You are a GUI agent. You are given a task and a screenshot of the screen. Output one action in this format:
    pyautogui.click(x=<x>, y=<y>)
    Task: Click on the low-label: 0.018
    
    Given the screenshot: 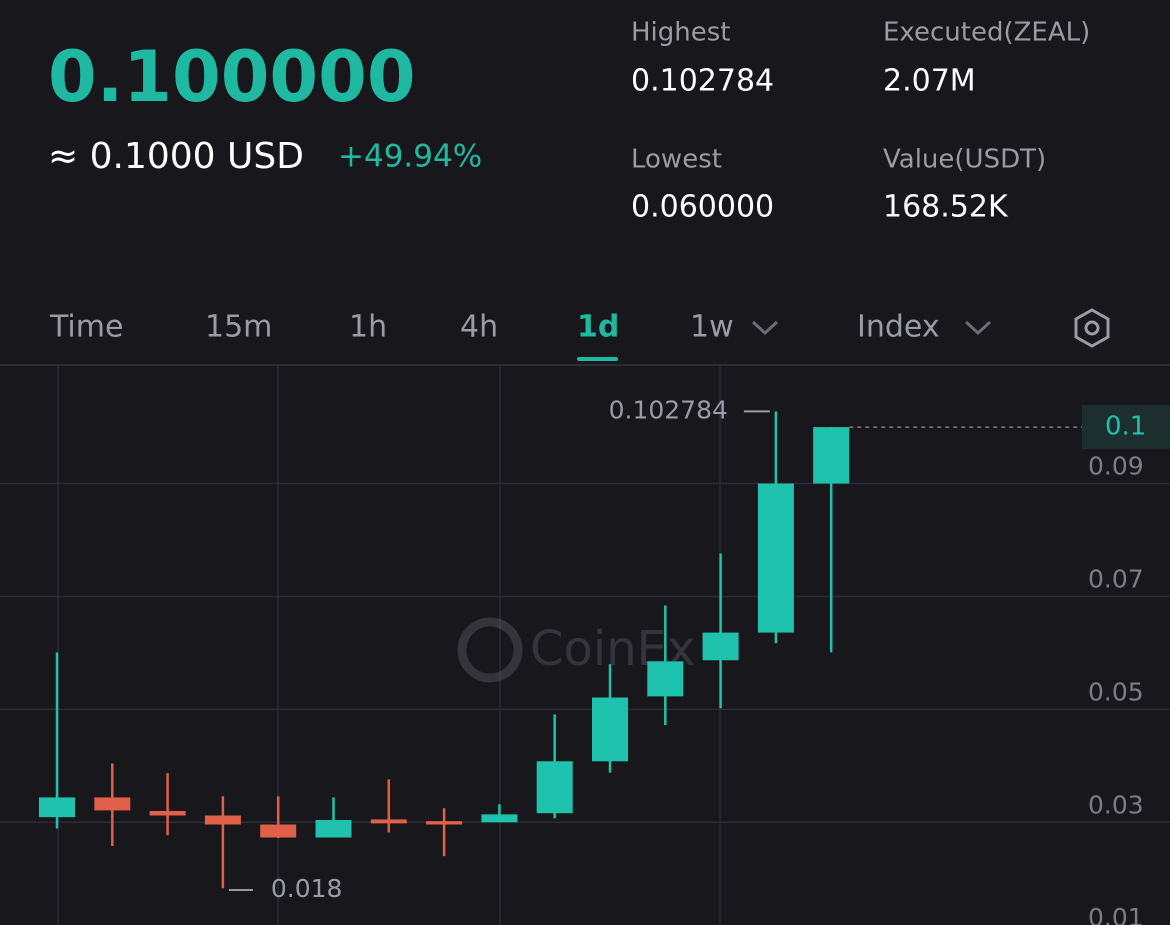 What is the action you would take?
    pyautogui.click(x=307, y=888)
    